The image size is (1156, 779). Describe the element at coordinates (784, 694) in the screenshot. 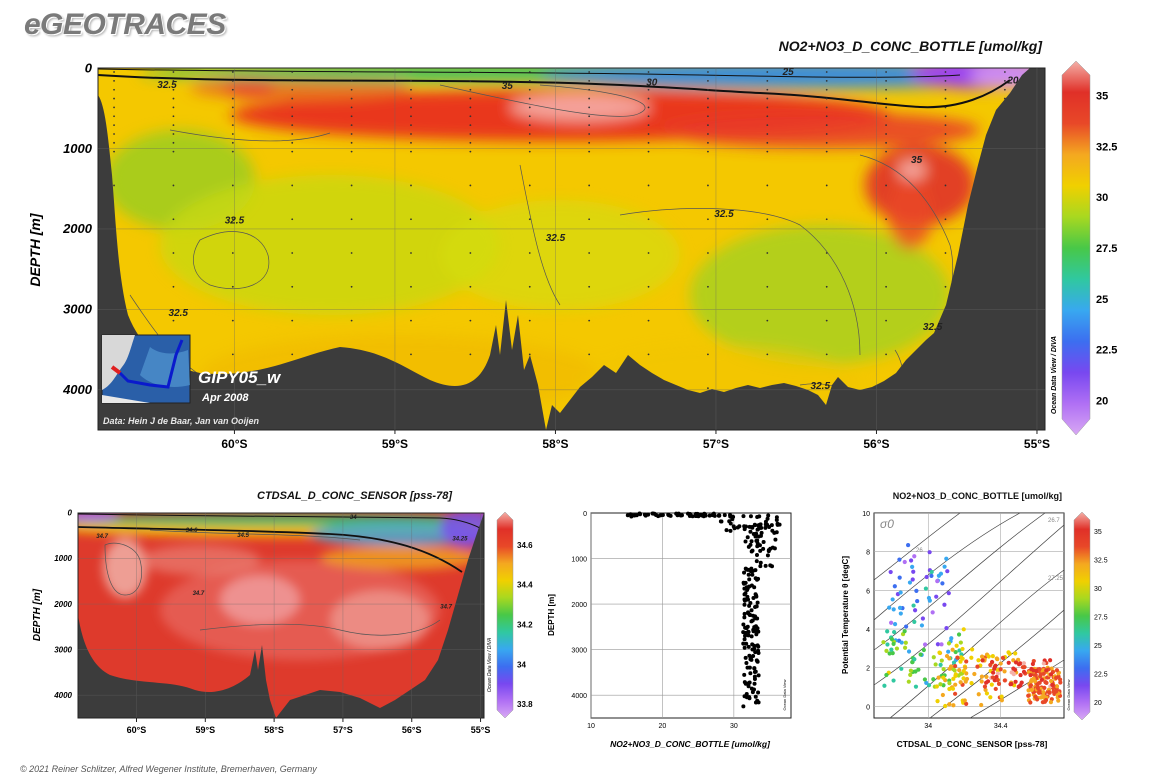

I see `profile-watermark: Ocean Data View` at that location.